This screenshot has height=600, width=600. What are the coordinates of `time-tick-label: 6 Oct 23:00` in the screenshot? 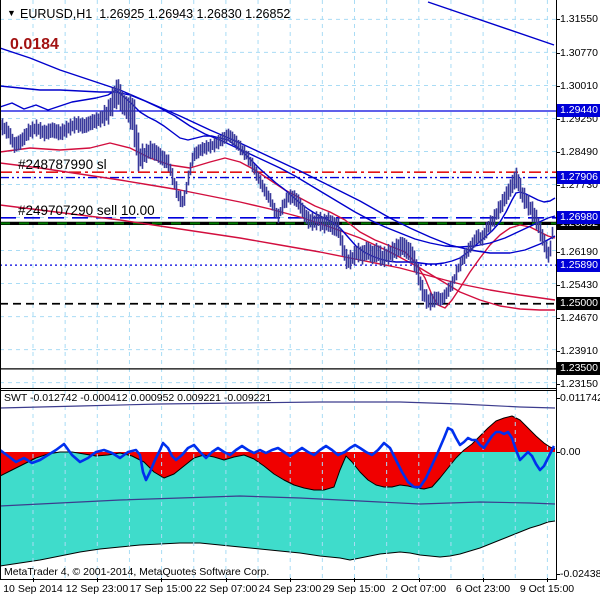 It's located at (483, 589).